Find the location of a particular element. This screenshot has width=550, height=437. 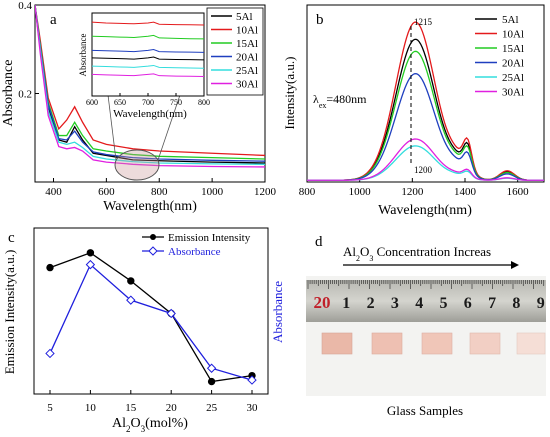

concentration-arrow-head is located at coordinates (515, 265).